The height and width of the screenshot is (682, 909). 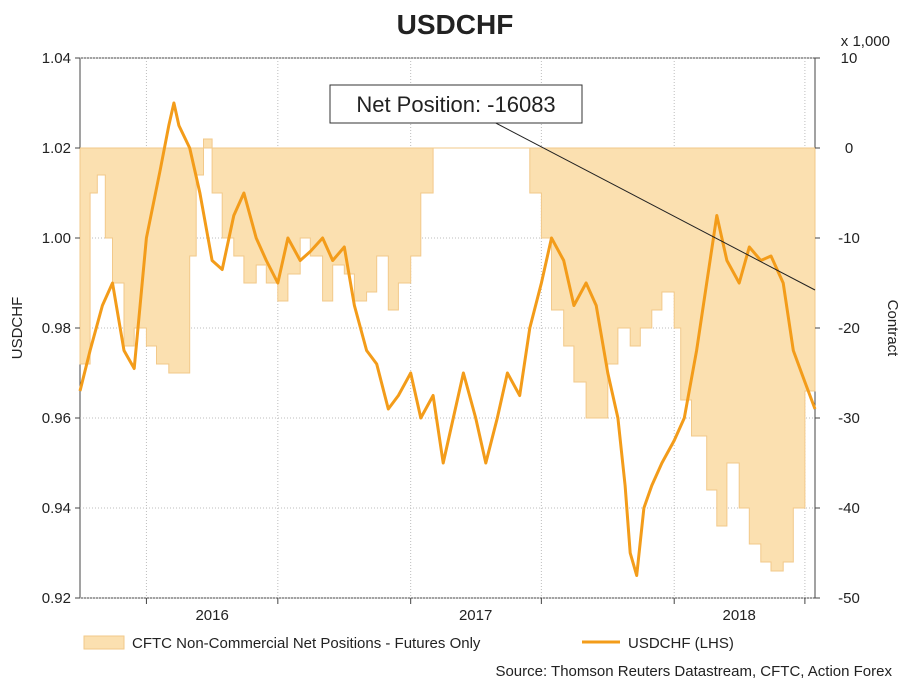 I want to click on left-tick-label: 1.04, so click(x=56, y=58).